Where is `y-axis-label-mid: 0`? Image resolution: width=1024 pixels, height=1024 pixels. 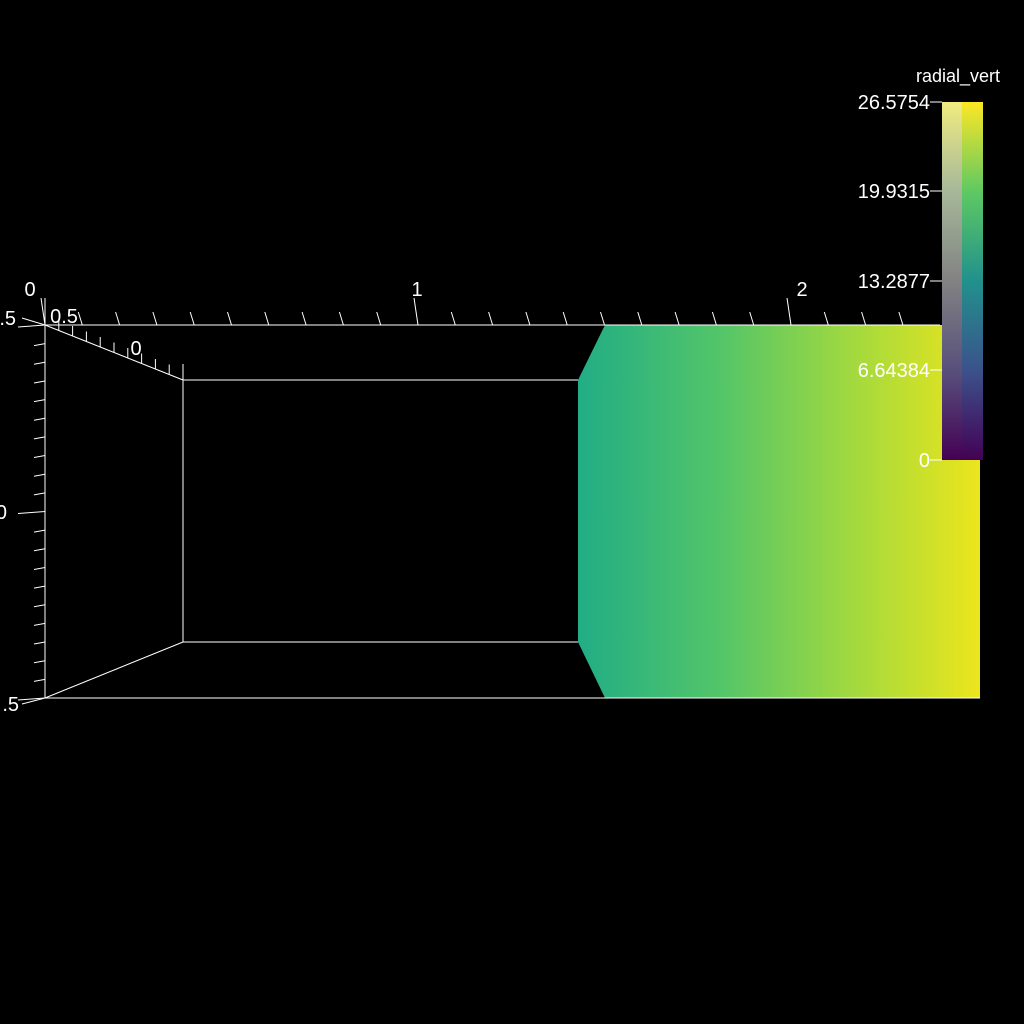 y-axis-label-mid: 0 is located at coordinates (3, 513).